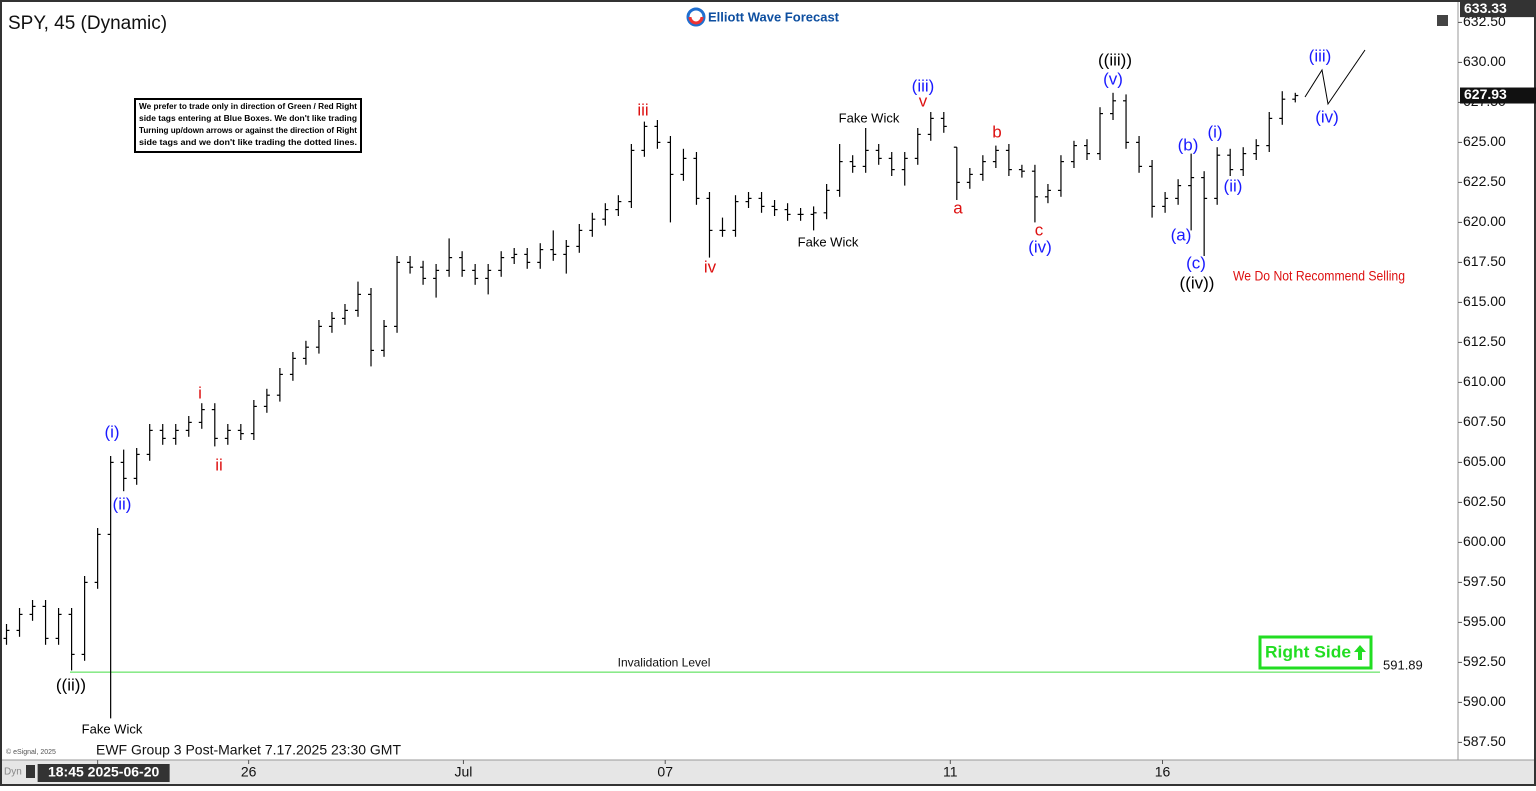  I want to click on y-tick-label: 602.50, so click(1484, 501).